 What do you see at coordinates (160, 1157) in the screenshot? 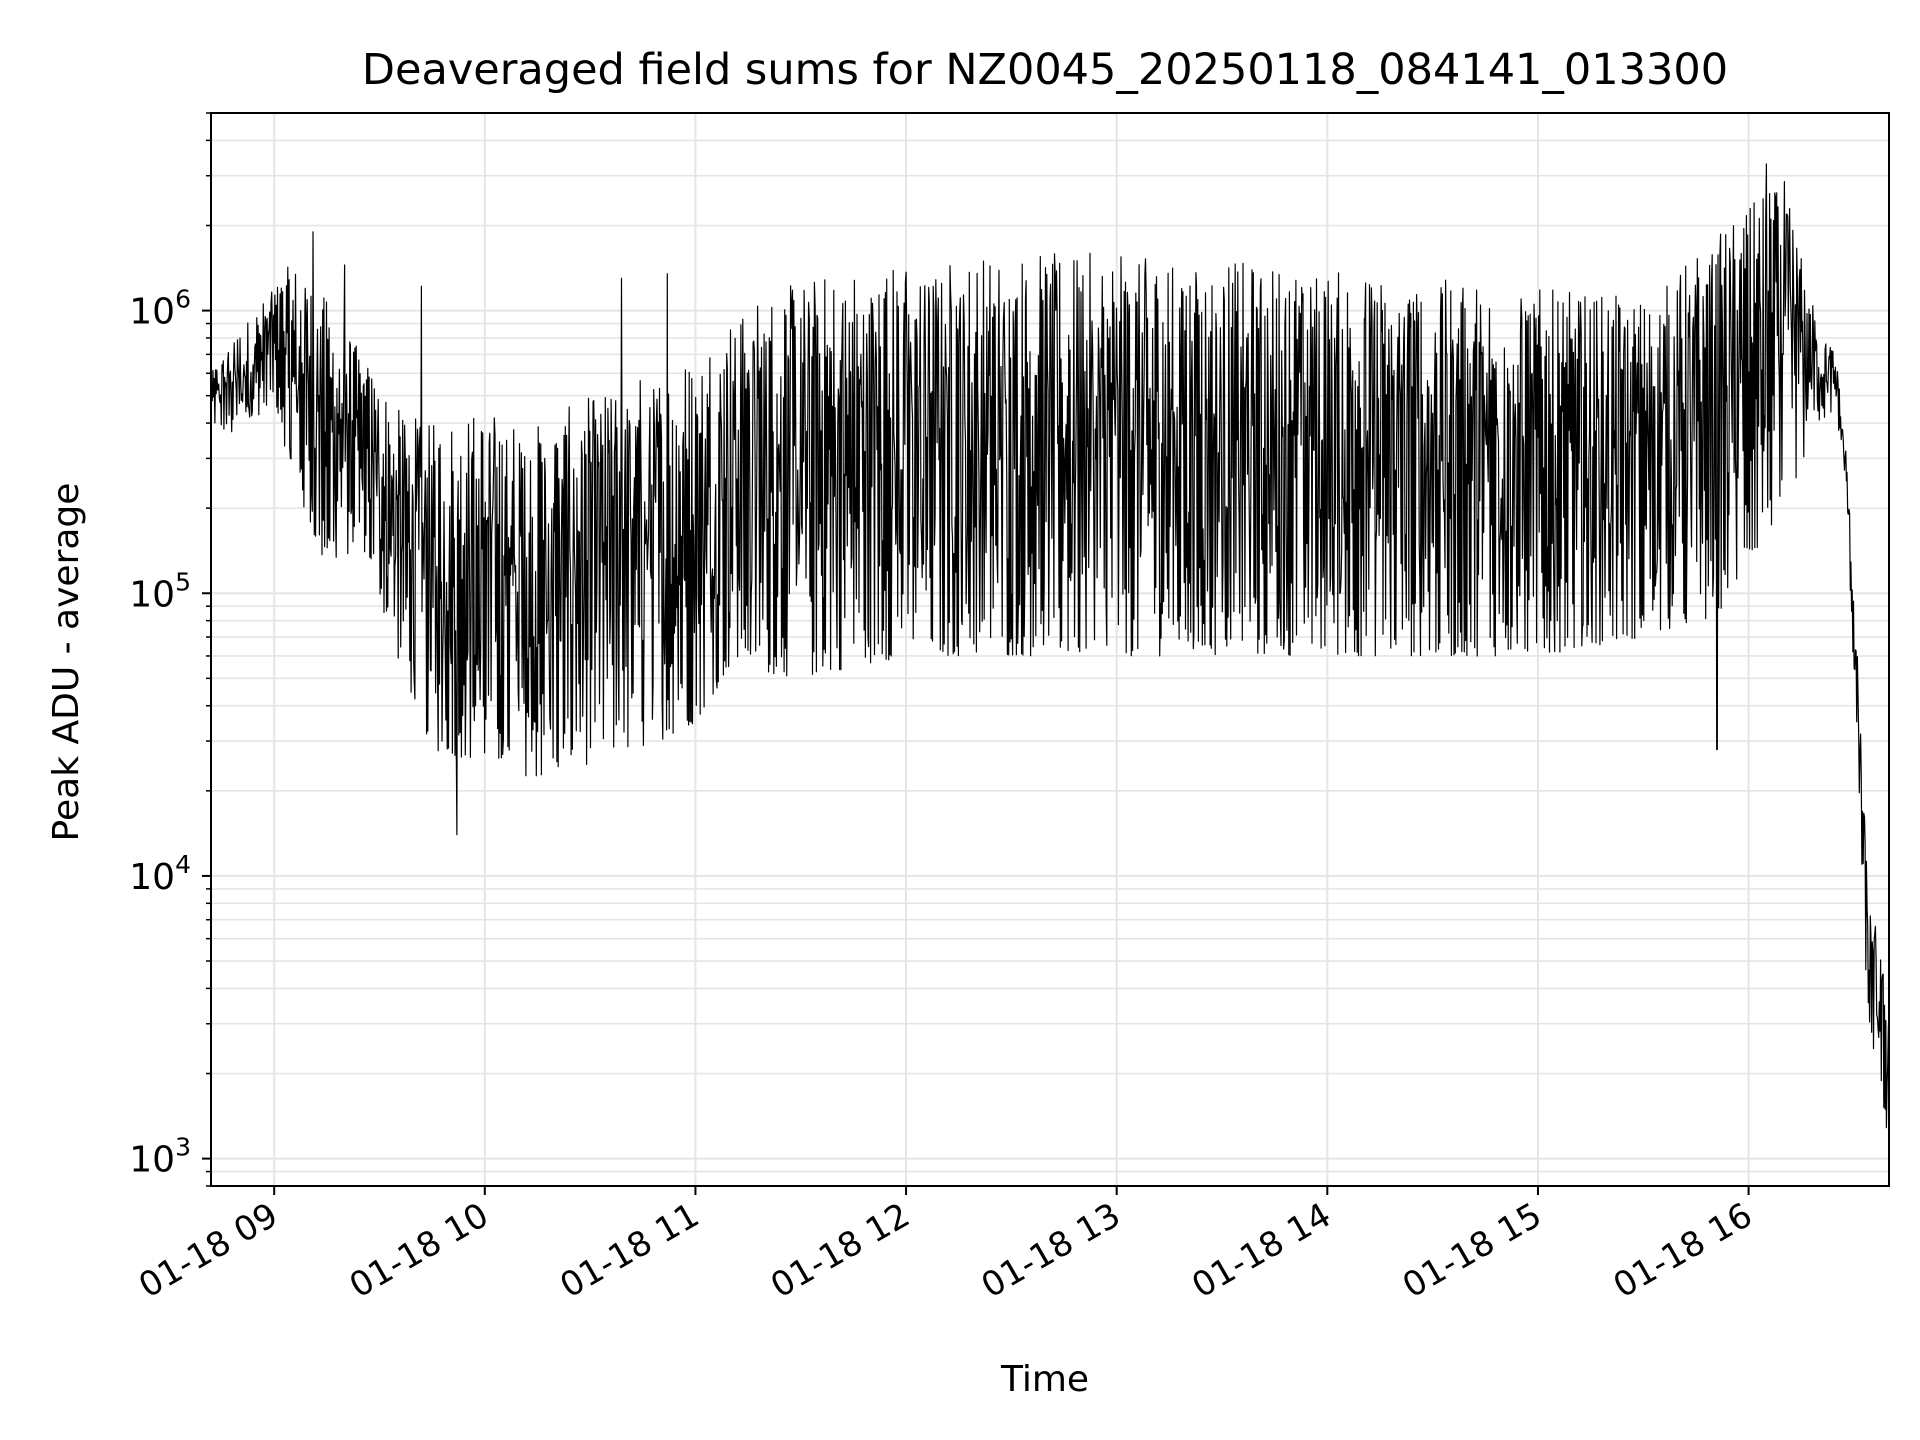
I see `y-tick-label: 10³` at bounding box center [160, 1157].